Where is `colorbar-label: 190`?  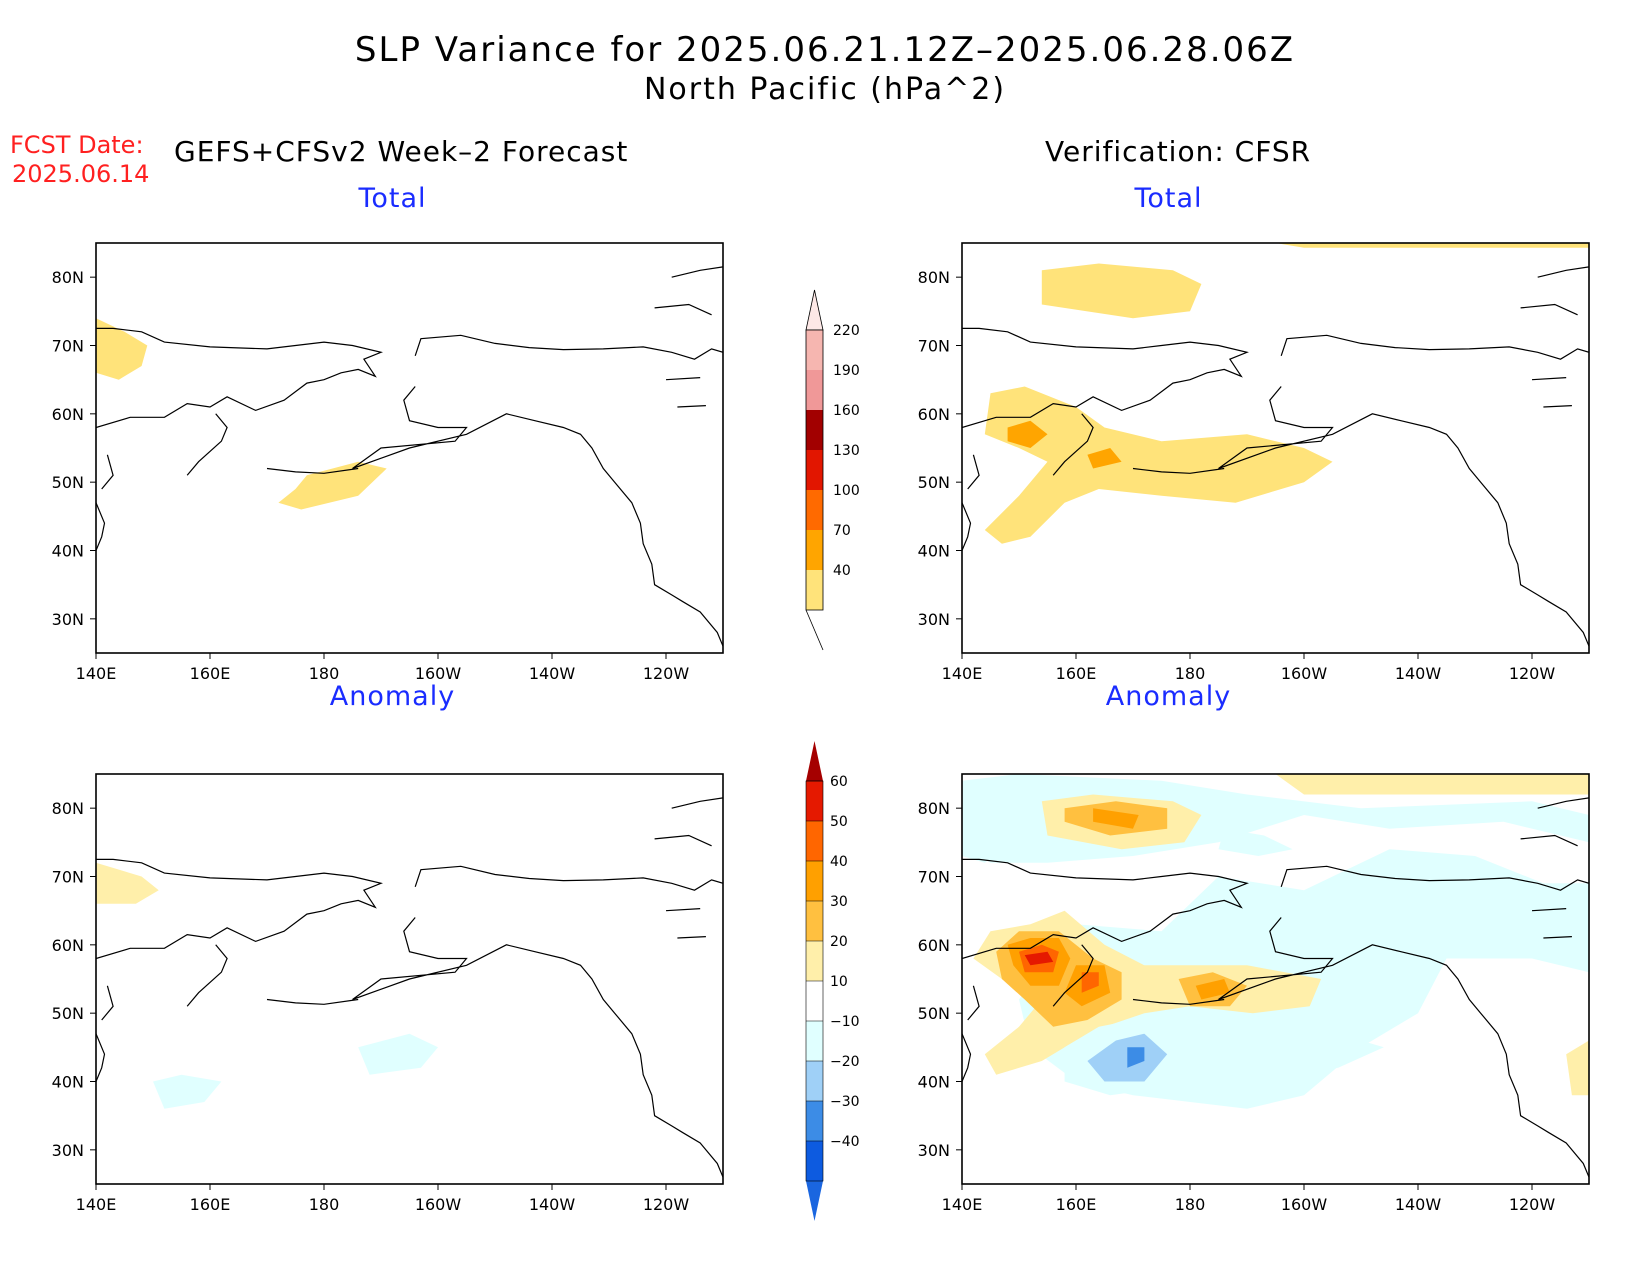
colorbar-label: 190 is located at coordinates (846, 371).